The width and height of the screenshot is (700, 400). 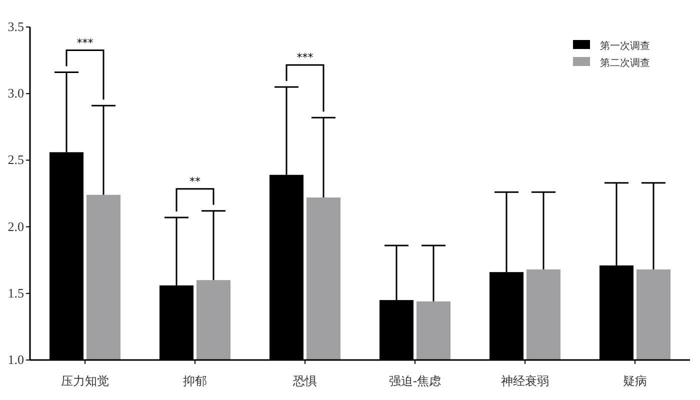 I want to click on x-tick-label: 神经衰弱, so click(x=525, y=381).